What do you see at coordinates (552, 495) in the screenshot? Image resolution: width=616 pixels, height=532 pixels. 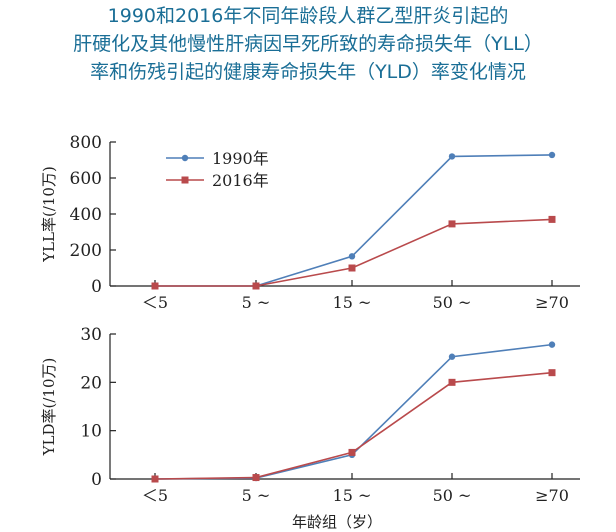 I see `panel2-x-tick-label: ≥70` at bounding box center [552, 495].